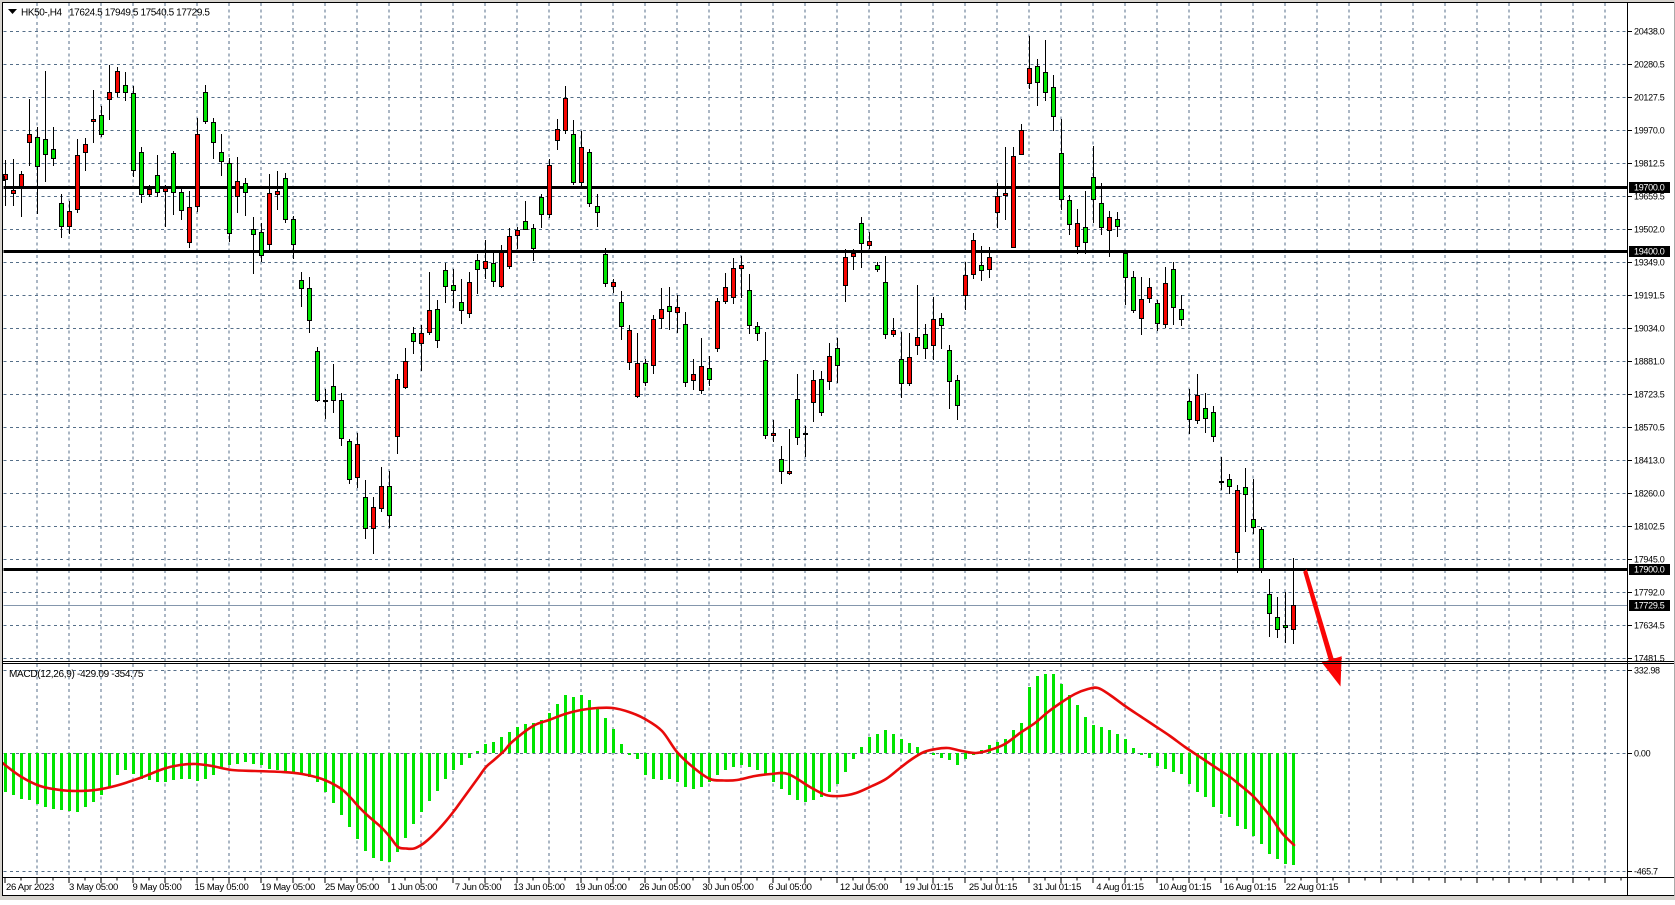 The image size is (1675, 905). I want to click on svg-text: 26 Jun 05:00, so click(664, 887).